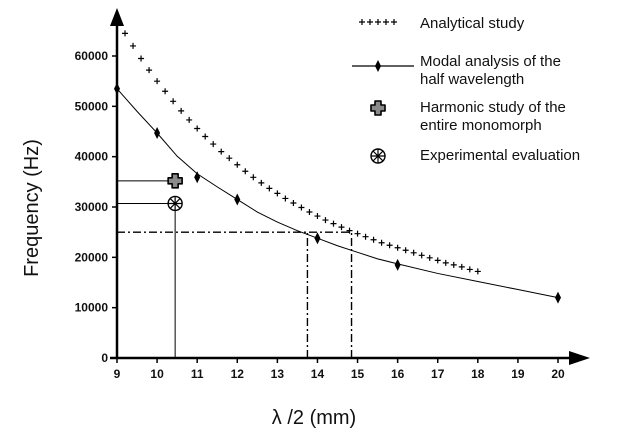  I want to click on legend-label: entire monomorph, so click(481, 125).